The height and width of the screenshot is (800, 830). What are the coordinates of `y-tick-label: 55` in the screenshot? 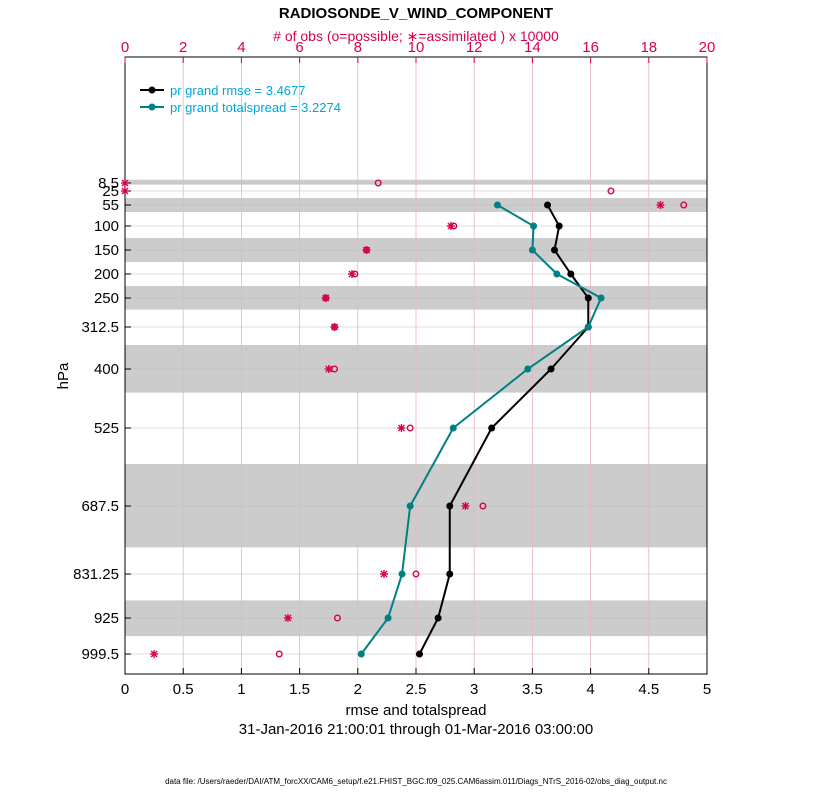 It's located at (110, 205).